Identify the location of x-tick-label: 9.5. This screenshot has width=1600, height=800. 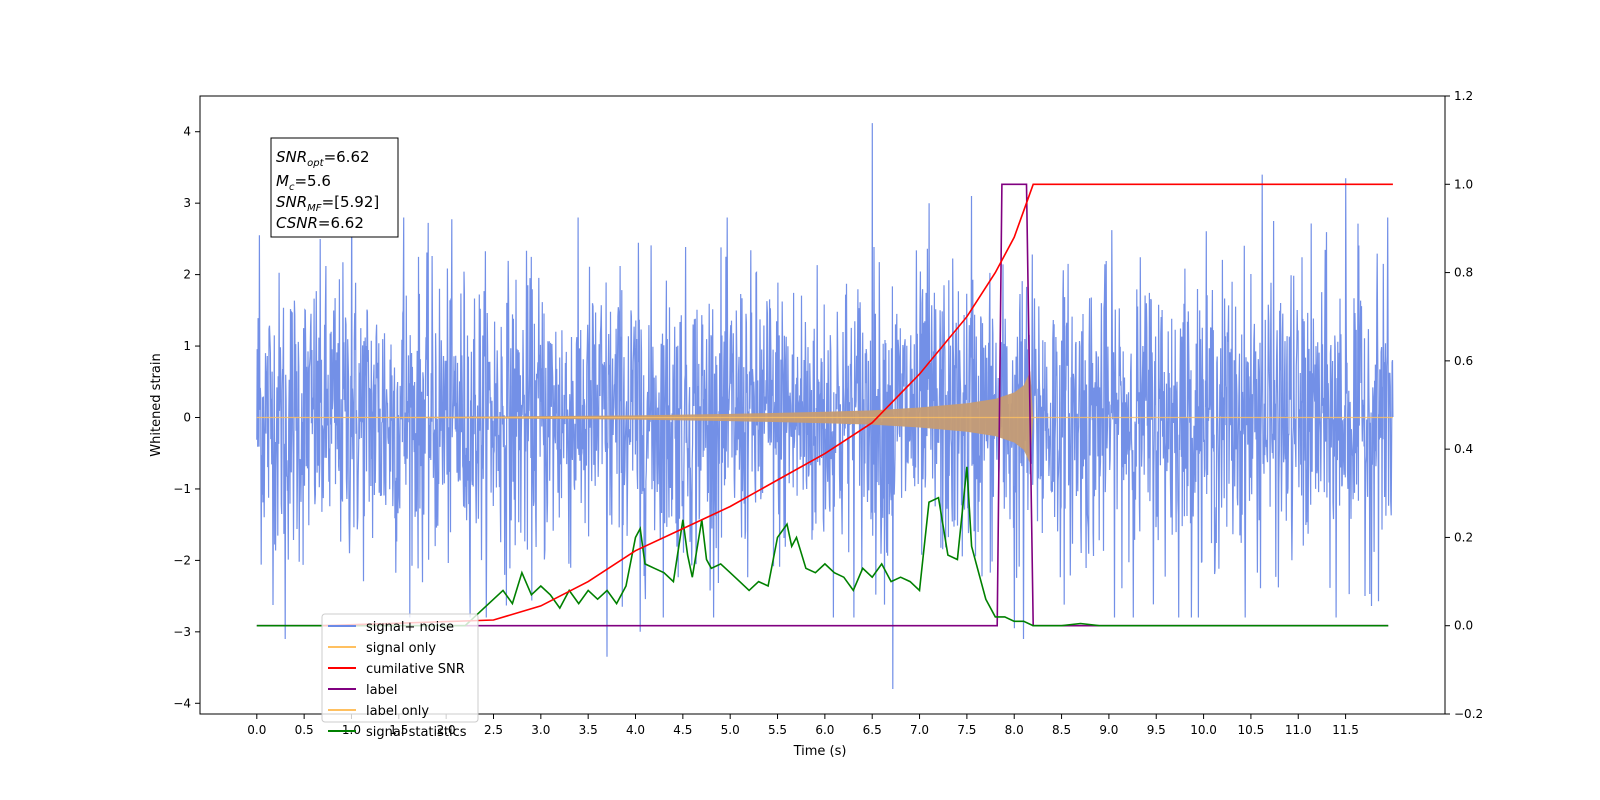
(1156, 730).